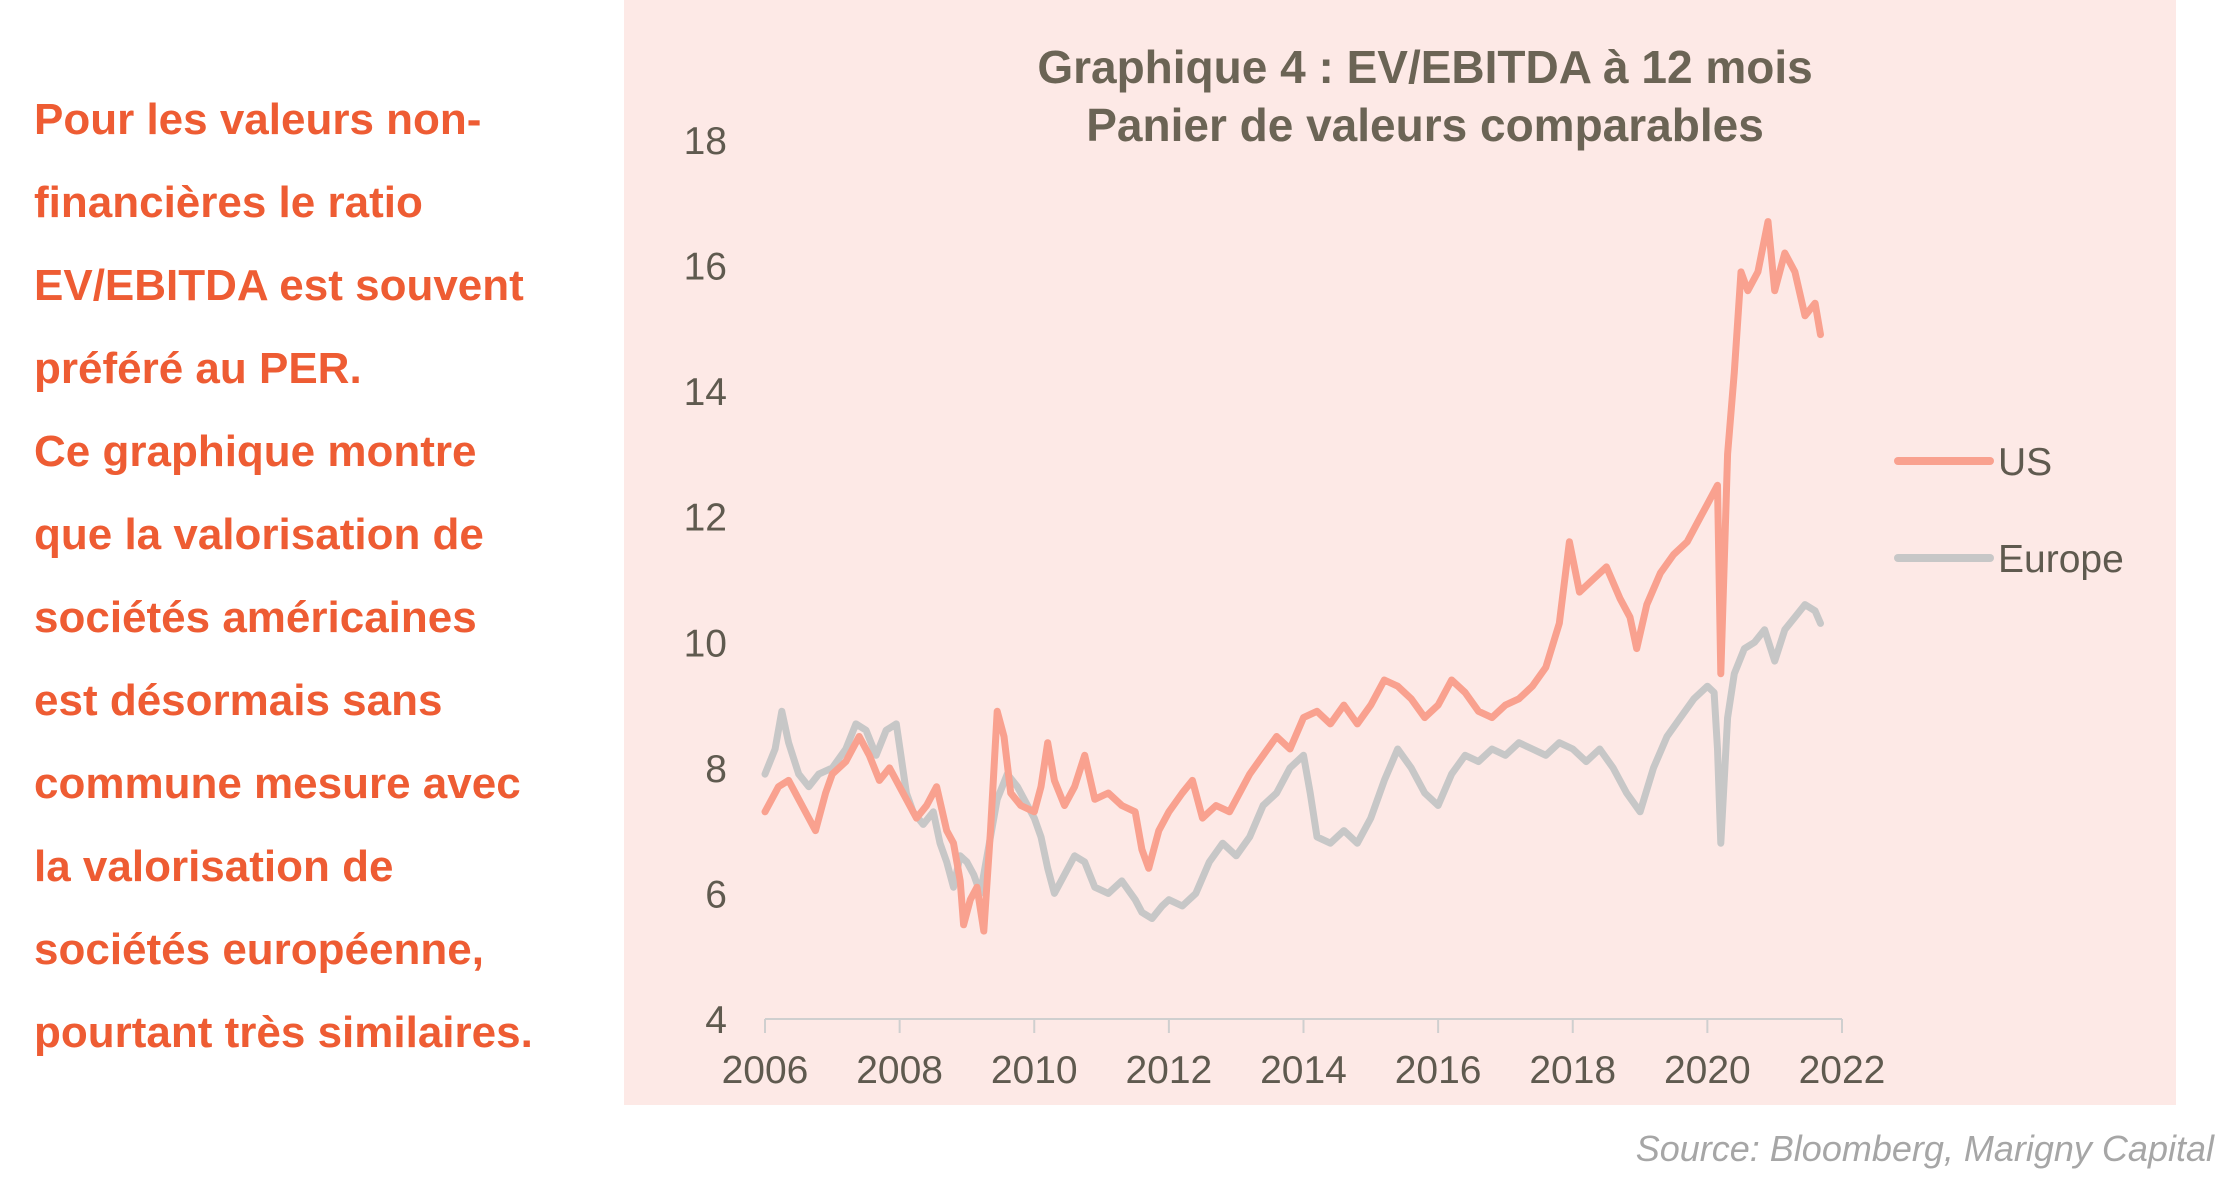 This screenshot has height=1199, width=2230. I want to click on y-tick-label: 6, so click(716, 894).